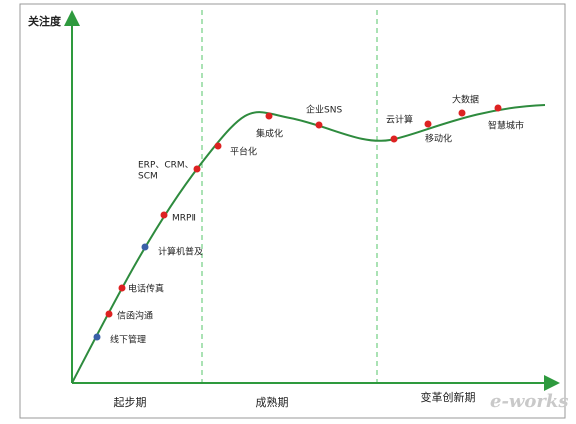 Image resolution: width=576 pixels, height=424 pixels. I want to click on node-label: 平台化, so click(243, 152).